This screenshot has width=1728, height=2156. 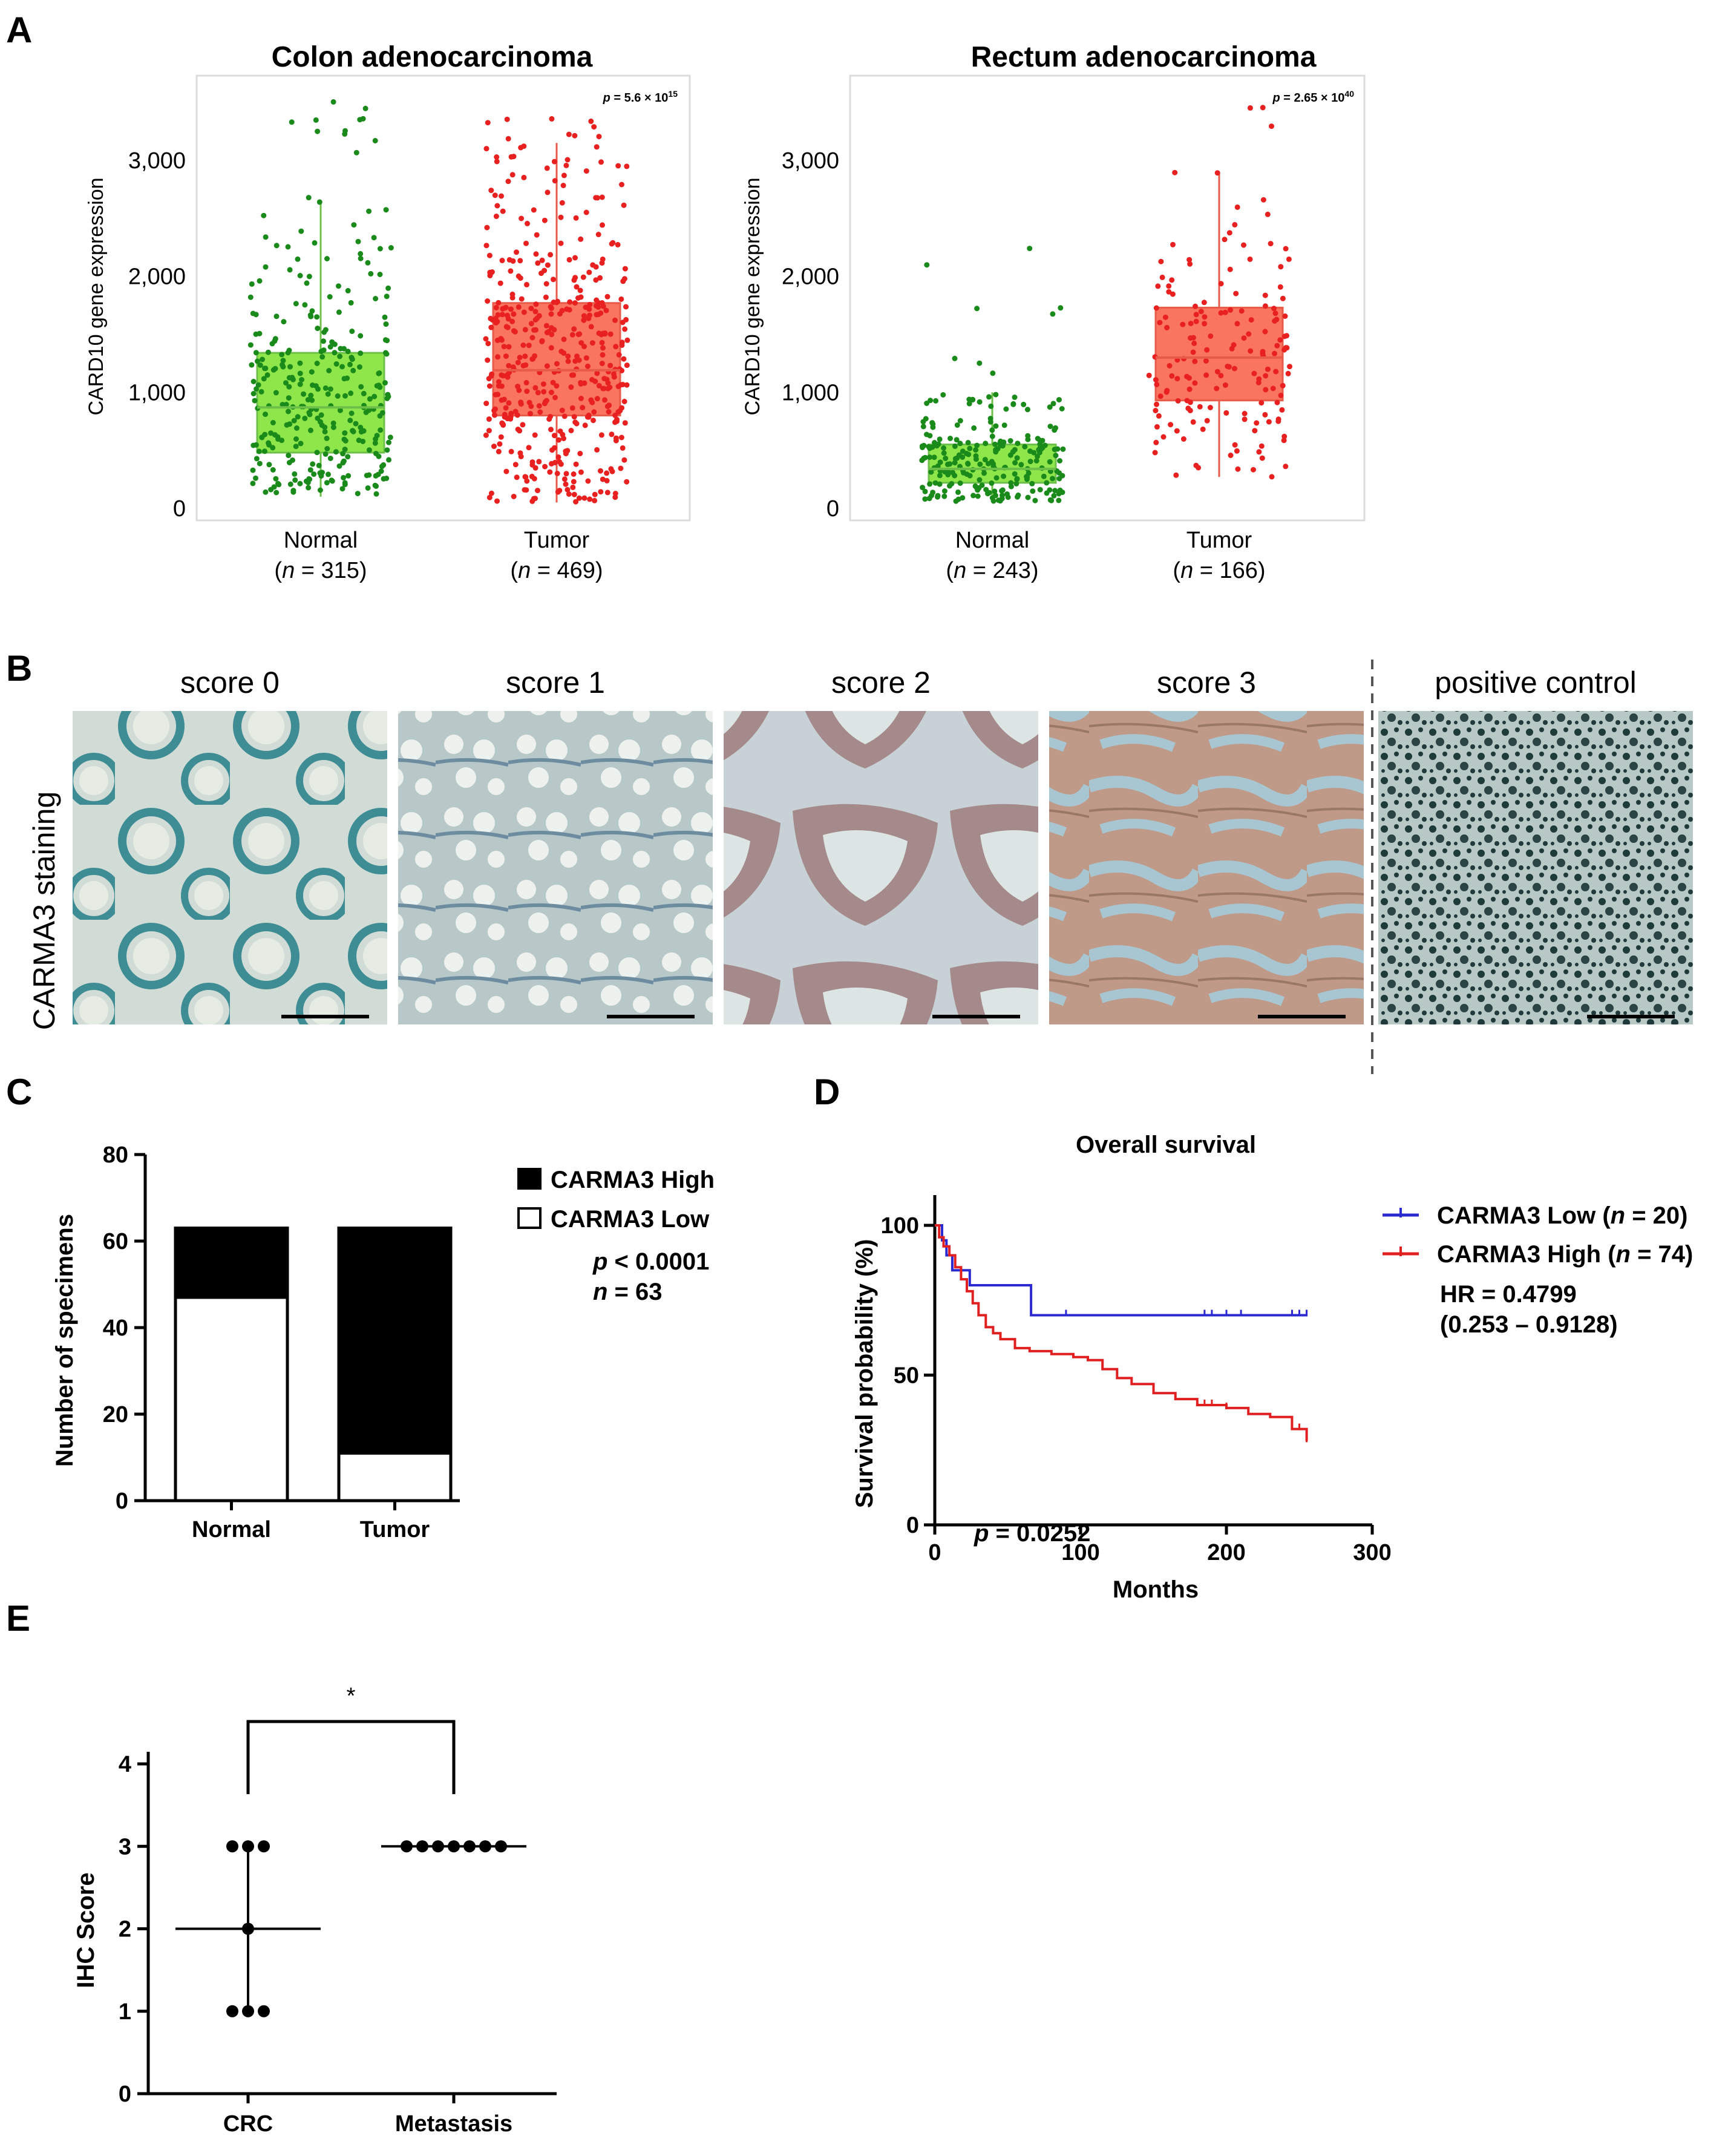 I want to click on x-tick-label: 300, so click(x=1372, y=1553).